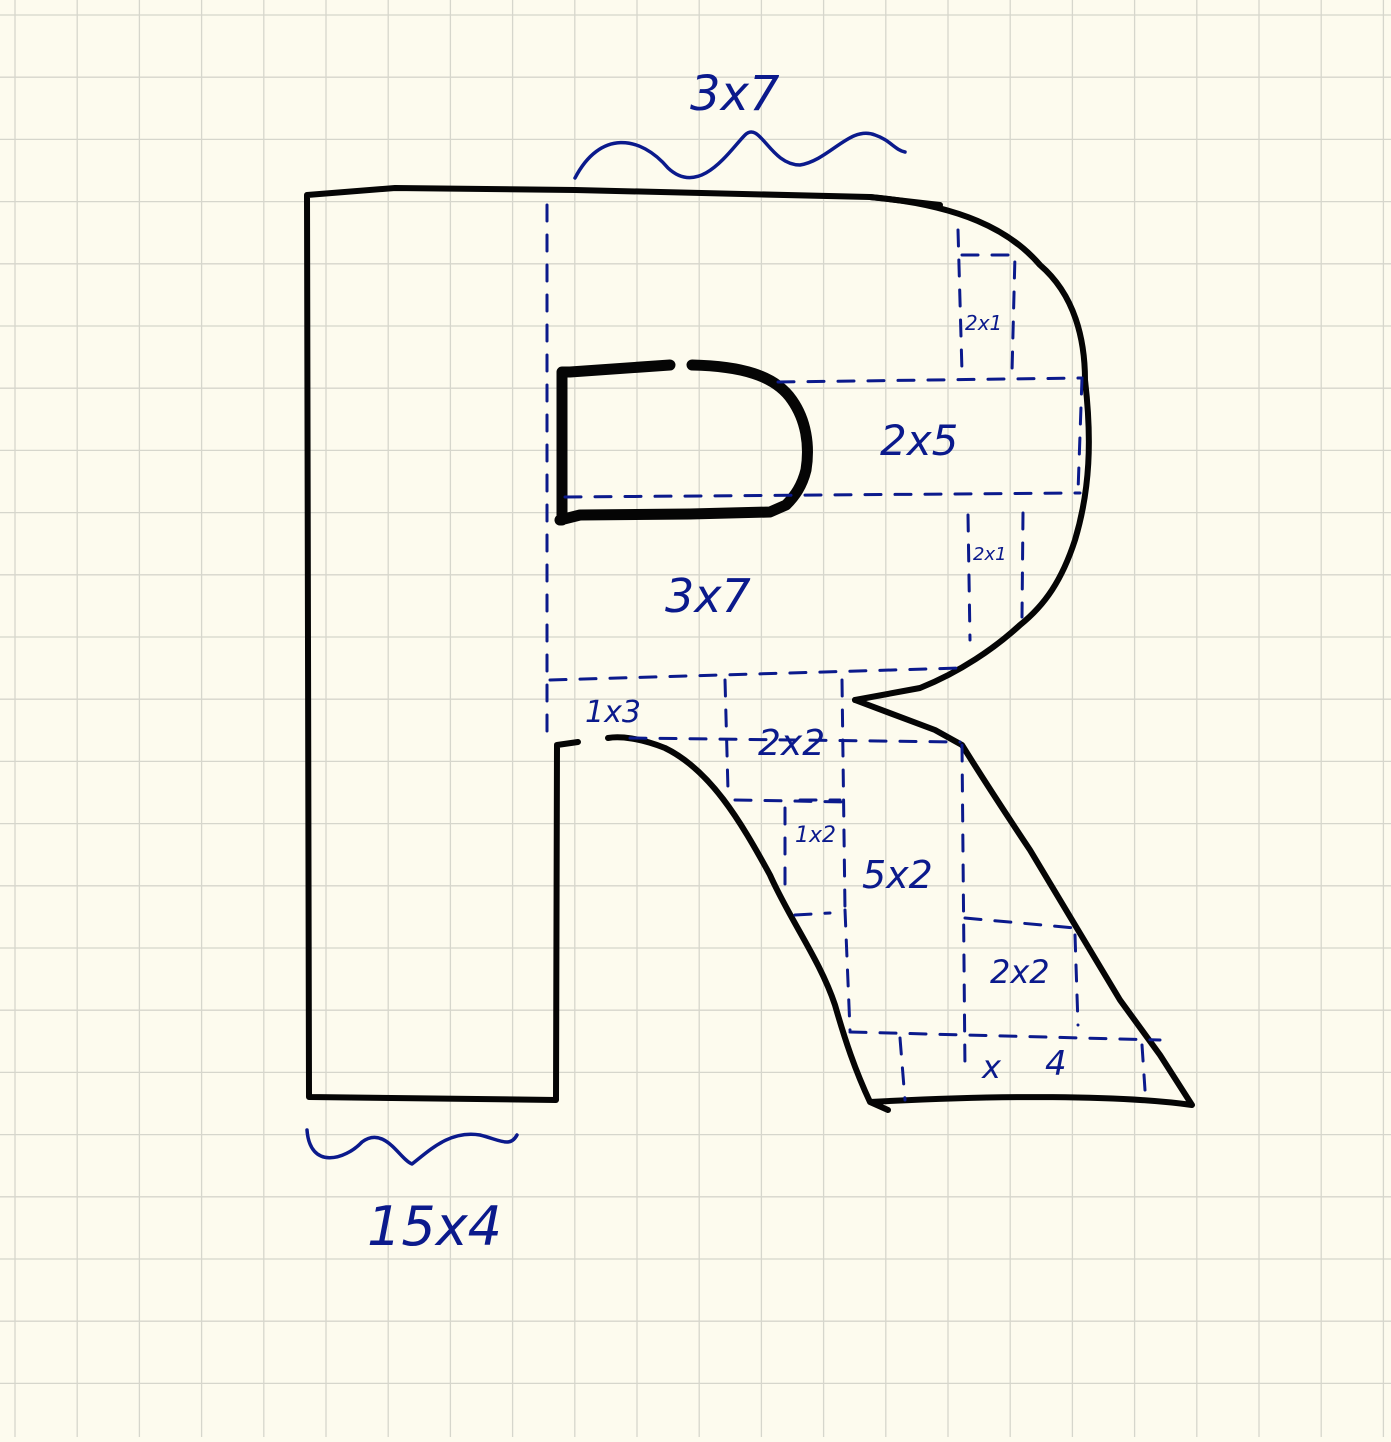 The image size is (1391, 1442). Describe the element at coordinates (990, 554) in the screenshot. I see `bowl-lower-right-label: 2x1` at that location.